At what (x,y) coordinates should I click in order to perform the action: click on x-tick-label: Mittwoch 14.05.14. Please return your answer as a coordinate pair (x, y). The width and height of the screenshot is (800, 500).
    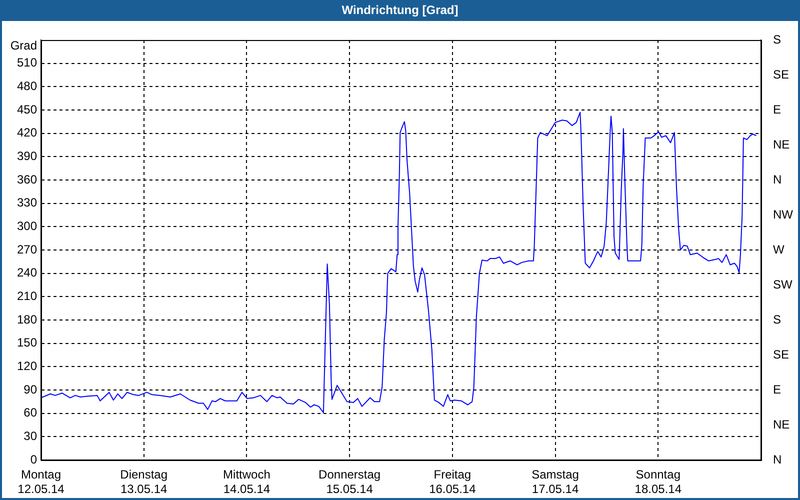
    Looking at the image, I should click on (246, 482).